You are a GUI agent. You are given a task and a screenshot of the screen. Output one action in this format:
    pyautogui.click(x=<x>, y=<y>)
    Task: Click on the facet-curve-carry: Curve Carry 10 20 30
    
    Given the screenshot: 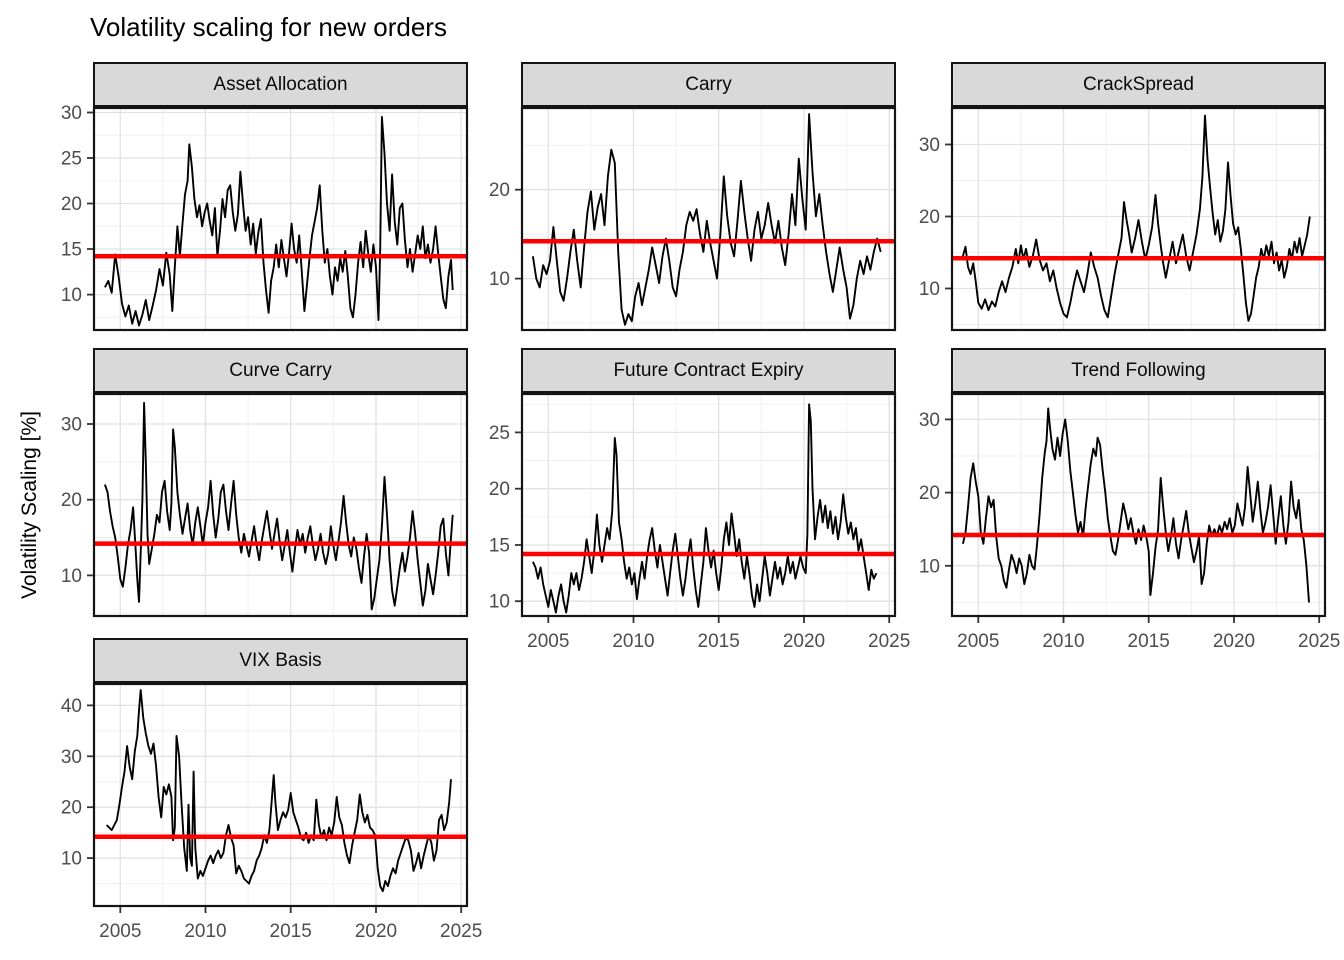 What is the action you would take?
    pyautogui.click(x=265, y=483)
    